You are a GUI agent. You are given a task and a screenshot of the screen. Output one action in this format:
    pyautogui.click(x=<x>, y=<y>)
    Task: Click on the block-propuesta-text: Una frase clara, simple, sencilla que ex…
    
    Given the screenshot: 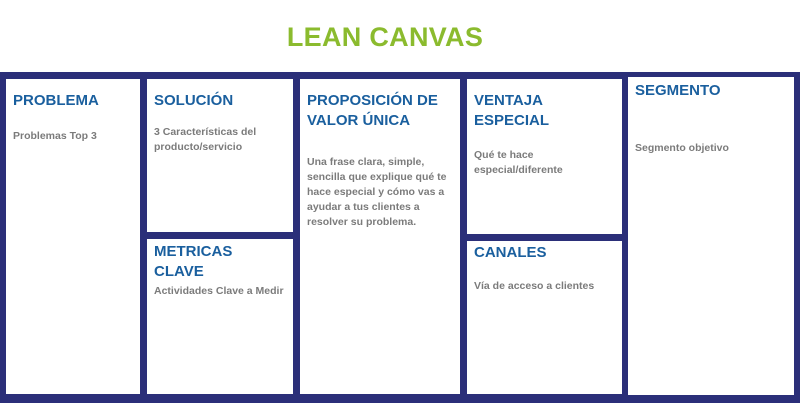 What is the action you would take?
    pyautogui.click(x=377, y=192)
    